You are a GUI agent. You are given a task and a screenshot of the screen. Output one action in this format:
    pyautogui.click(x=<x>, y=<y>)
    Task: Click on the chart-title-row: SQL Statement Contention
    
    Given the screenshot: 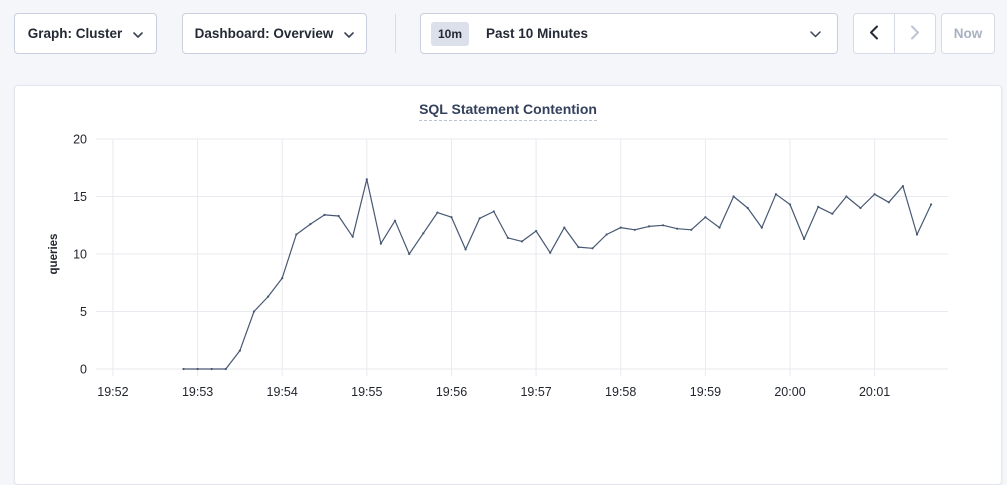 What is the action you would take?
    pyautogui.click(x=508, y=103)
    